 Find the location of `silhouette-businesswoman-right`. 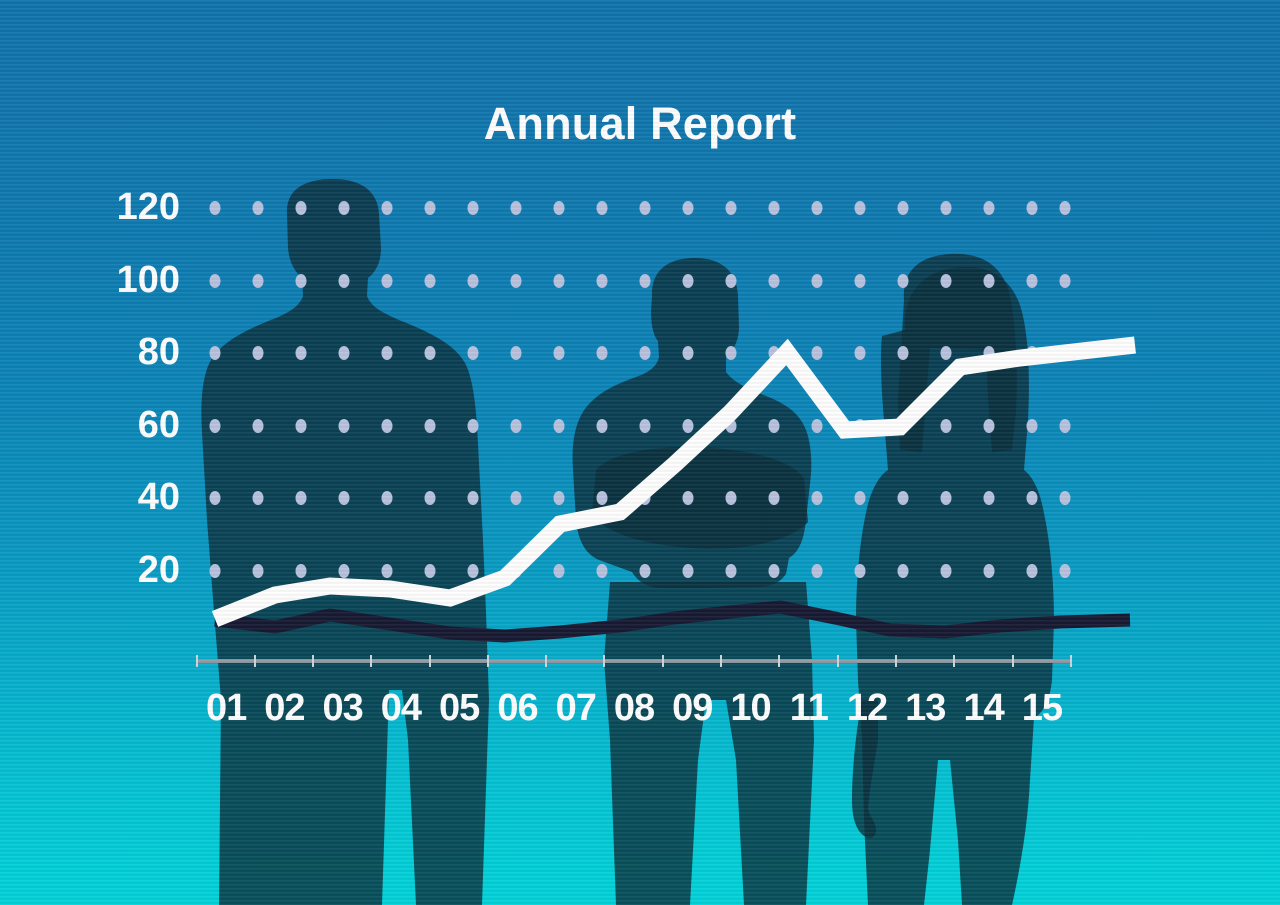

silhouette-businesswoman-right is located at coordinates (953, 579).